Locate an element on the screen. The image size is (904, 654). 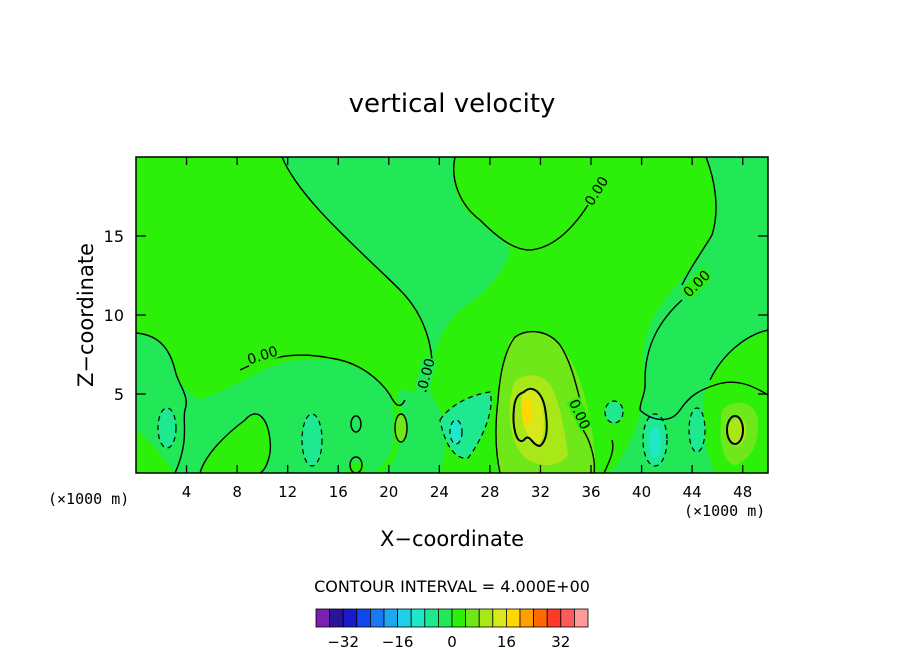
contour-zero-right-surface is located at coordinates (703, 401).